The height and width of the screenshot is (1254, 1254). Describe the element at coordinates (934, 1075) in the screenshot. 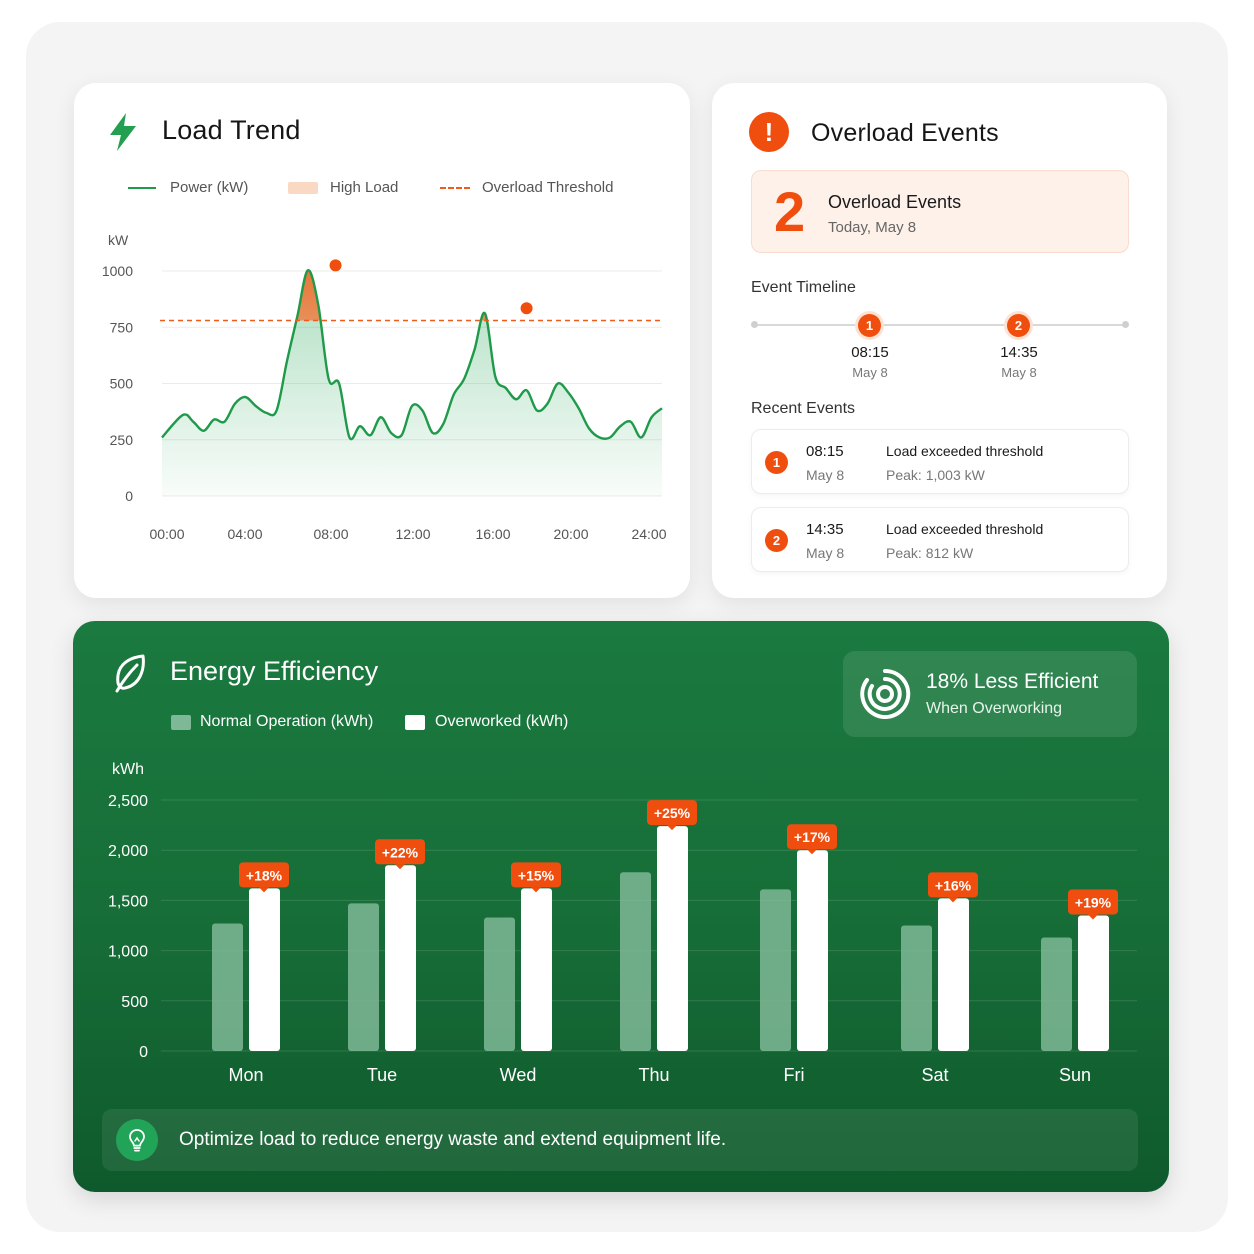

I see `x-tick-label: Sat` at that location.